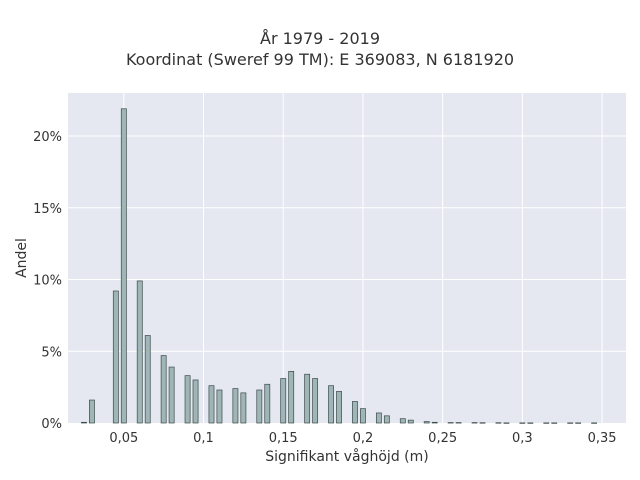 The image size is (640, 480). I want to click on x-tick-label: 0,2, so click(363, 438).